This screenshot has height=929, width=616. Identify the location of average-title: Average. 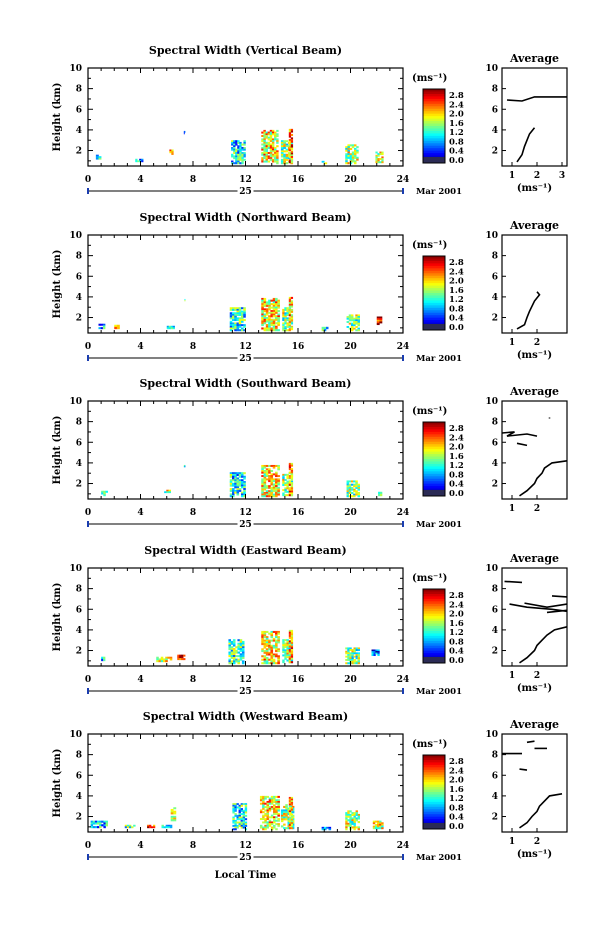
(534, 558).